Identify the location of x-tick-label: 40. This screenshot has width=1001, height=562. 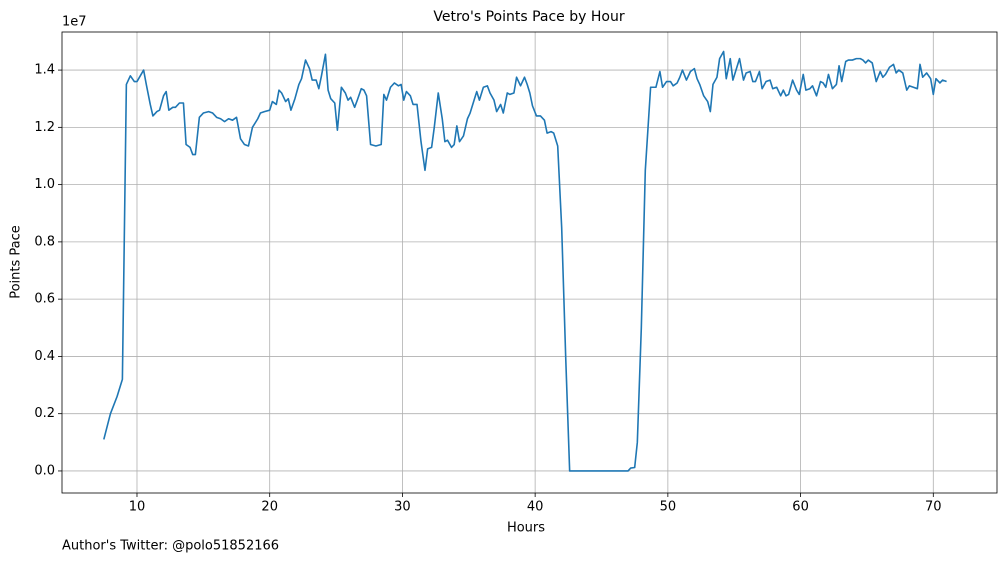
(535, 507).